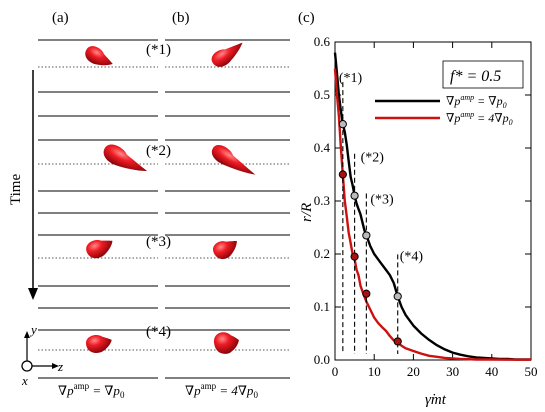  What do you see at coordinates (306, 18) in the screenshot?
I see `panel-c-label: (c)` at bounding box center [306, 18].